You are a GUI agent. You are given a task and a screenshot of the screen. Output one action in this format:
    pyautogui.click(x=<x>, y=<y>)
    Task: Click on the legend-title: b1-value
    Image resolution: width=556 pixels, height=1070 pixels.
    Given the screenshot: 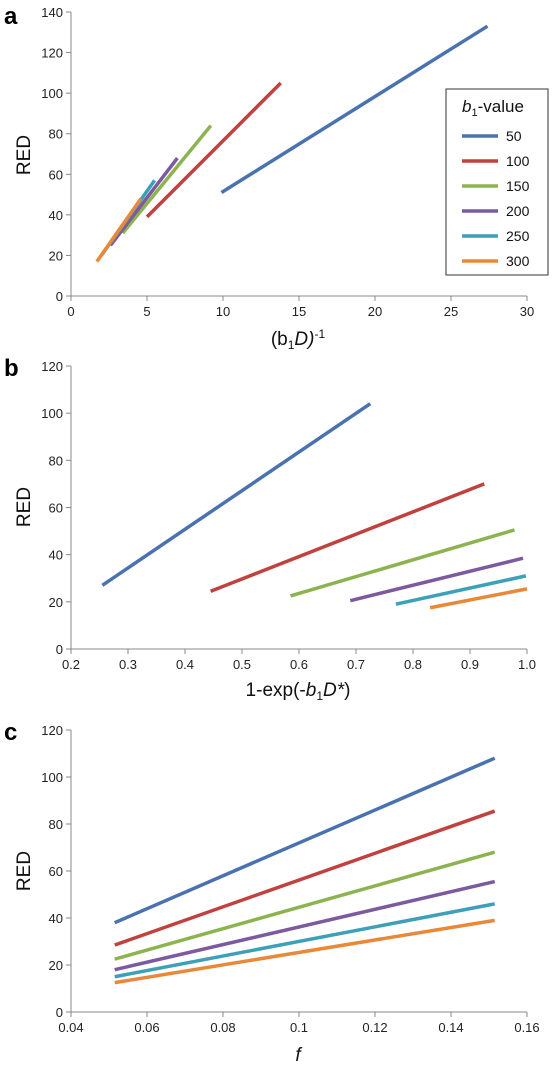 What is the action you would take?
    pyautogui.click(x=493, y=108)
    